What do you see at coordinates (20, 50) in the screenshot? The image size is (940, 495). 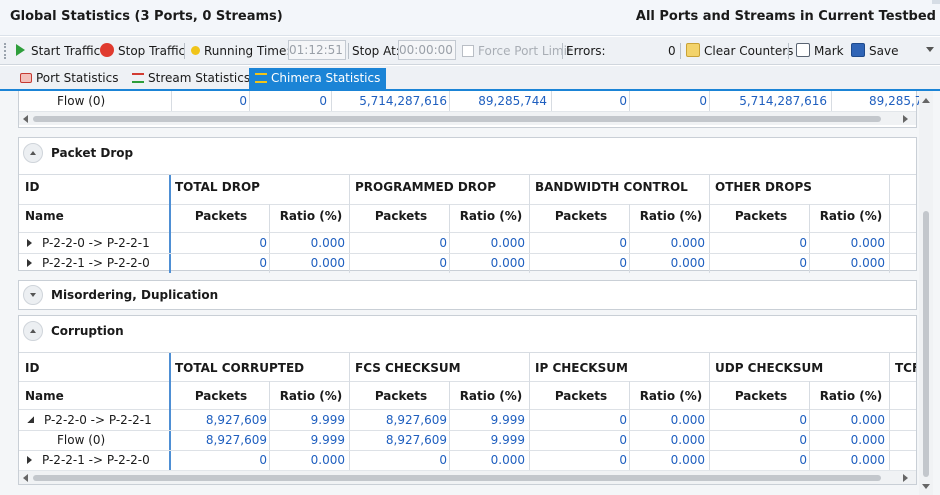 I see `play-icon` at bounding box center [20, 50].